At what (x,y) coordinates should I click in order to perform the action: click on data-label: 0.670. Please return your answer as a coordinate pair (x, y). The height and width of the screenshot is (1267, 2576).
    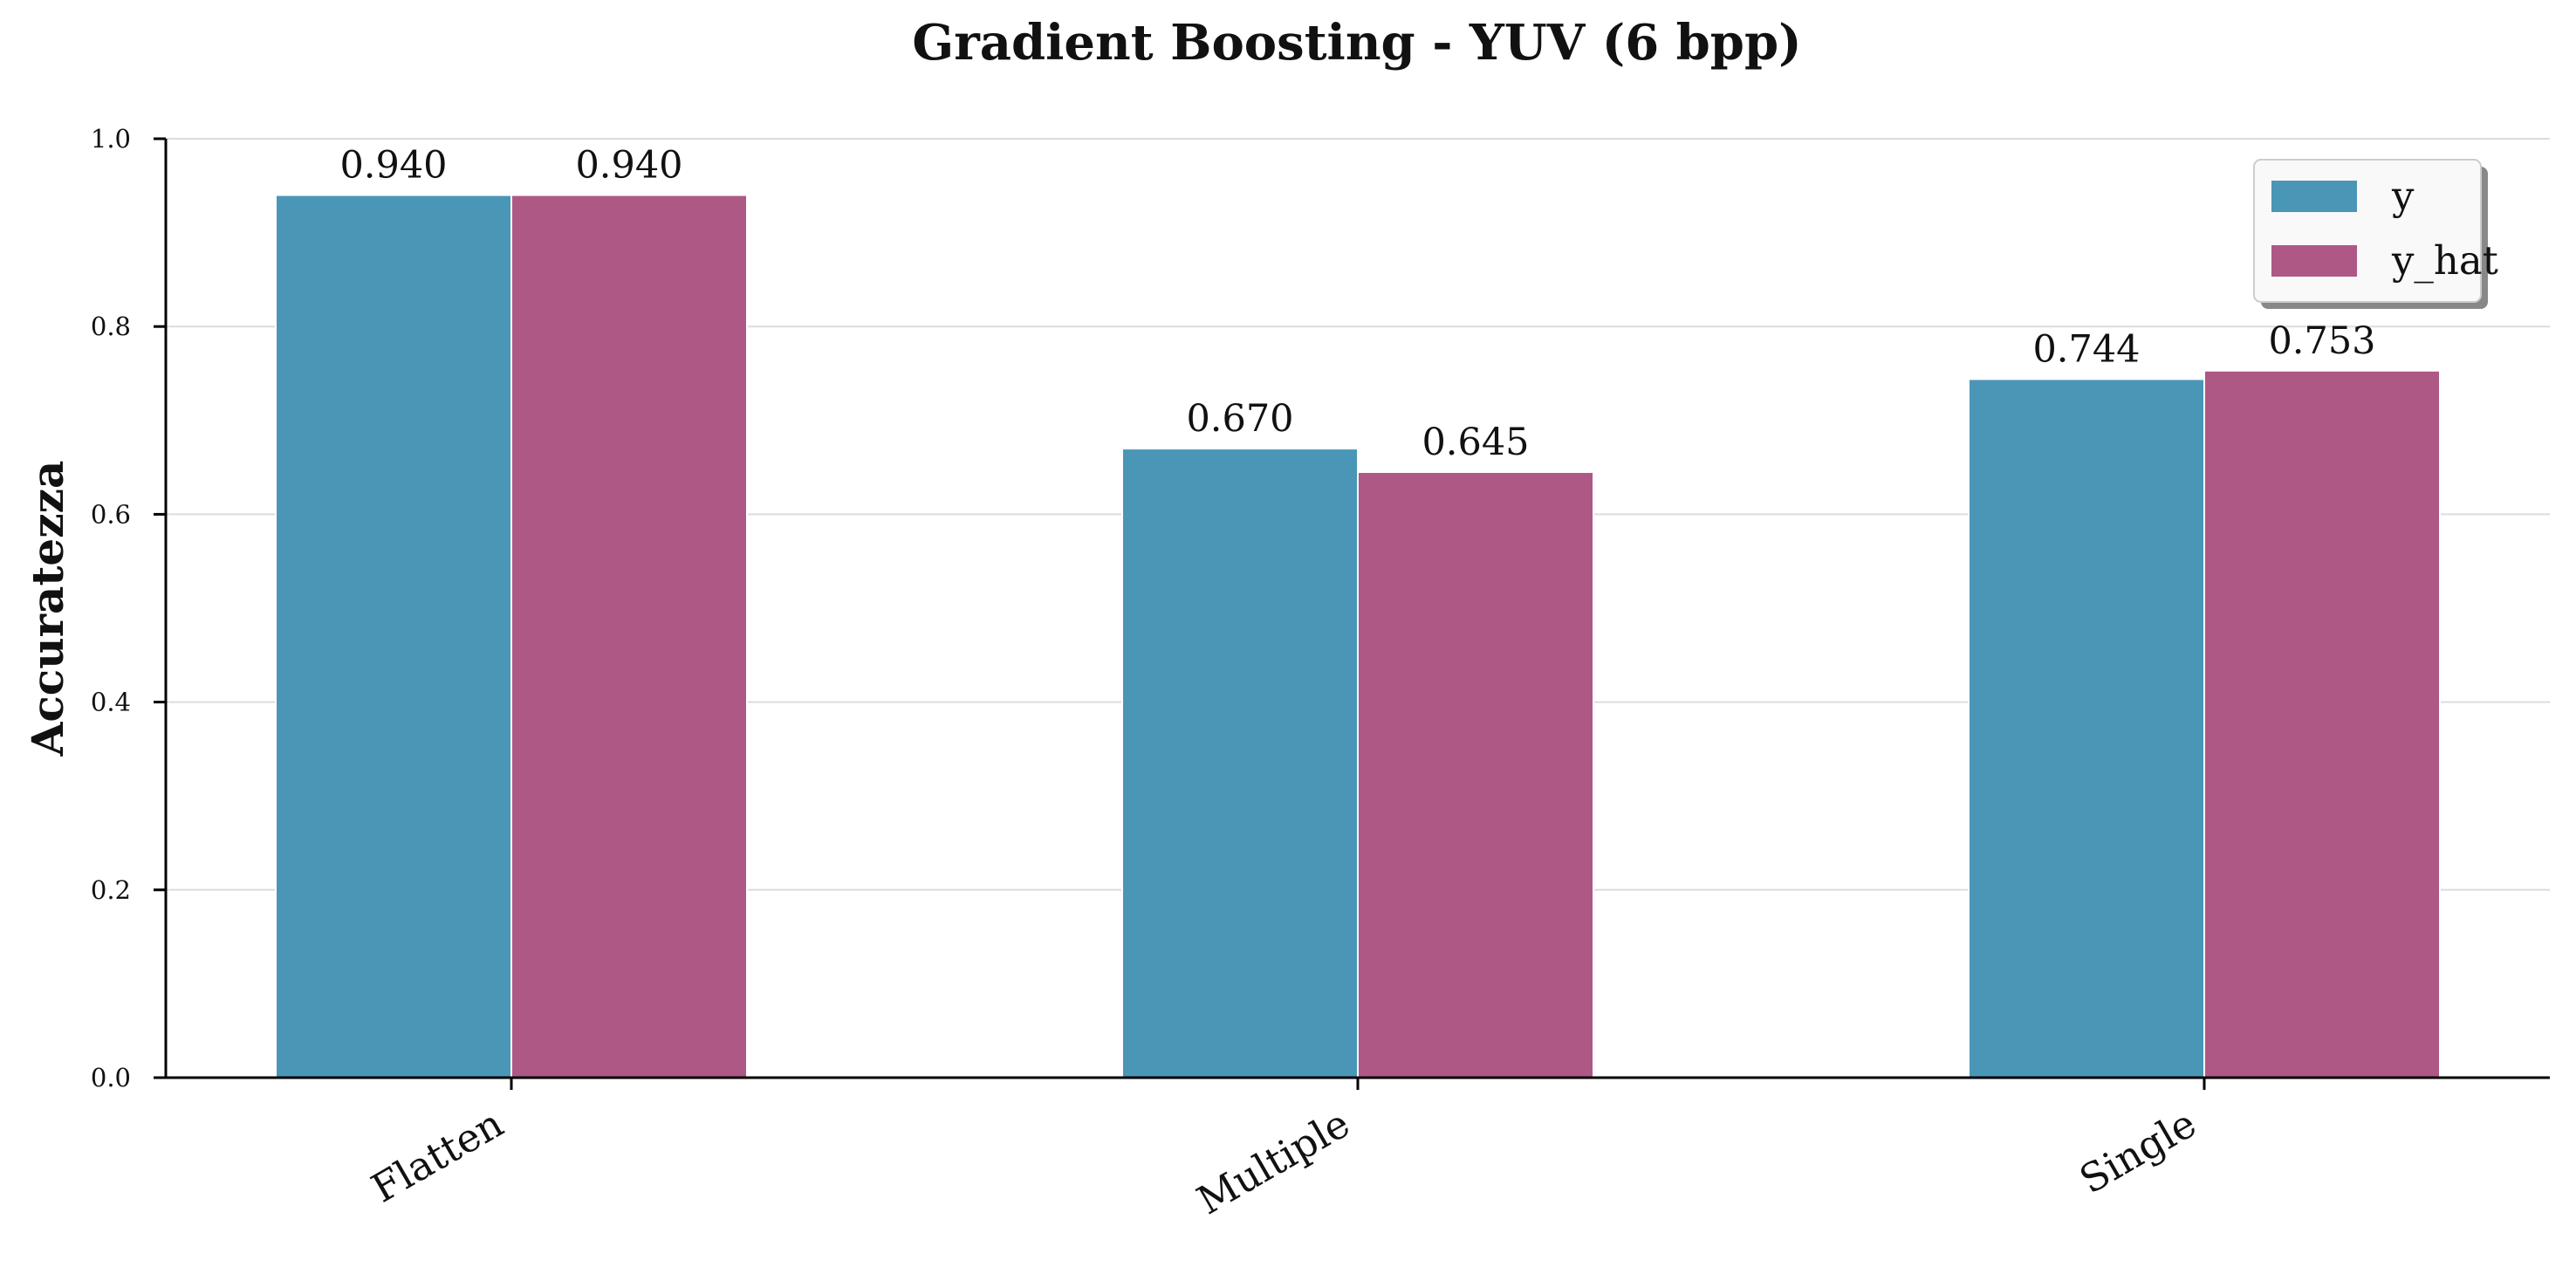
    Looking at the image, I should click on (1239, 419).